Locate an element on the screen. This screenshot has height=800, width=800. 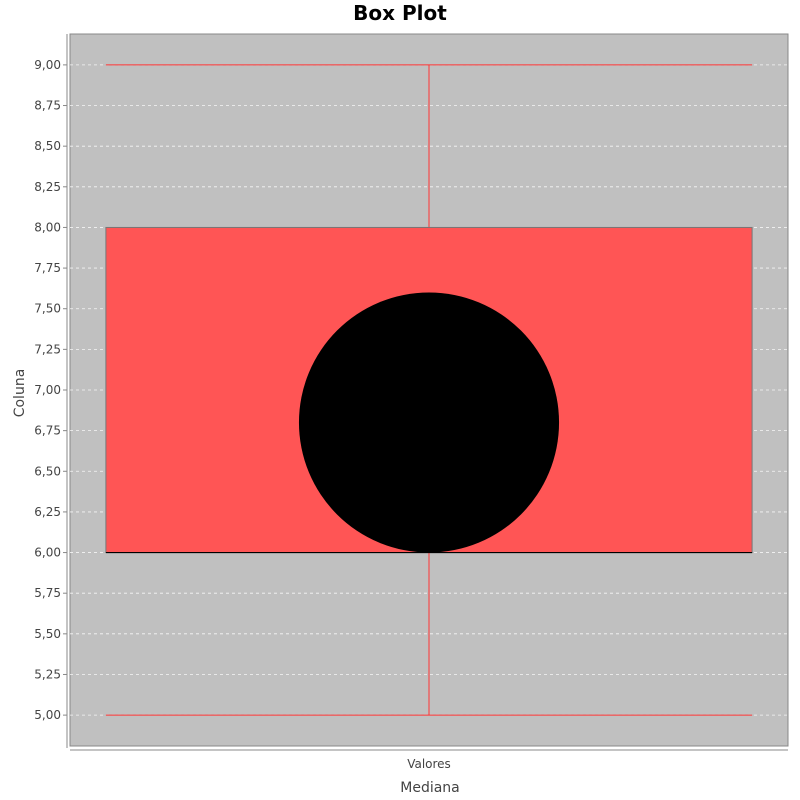
y-tick-label-2: 5,50 is located at coordinates (47, 634).